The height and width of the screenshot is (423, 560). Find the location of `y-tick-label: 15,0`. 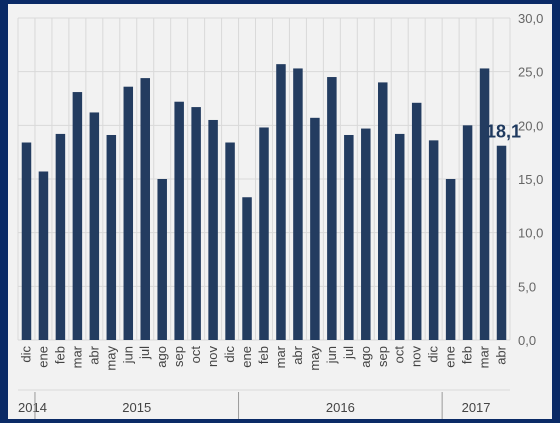

y-tick-label: 15,0 is located at coordinates (530, 179).